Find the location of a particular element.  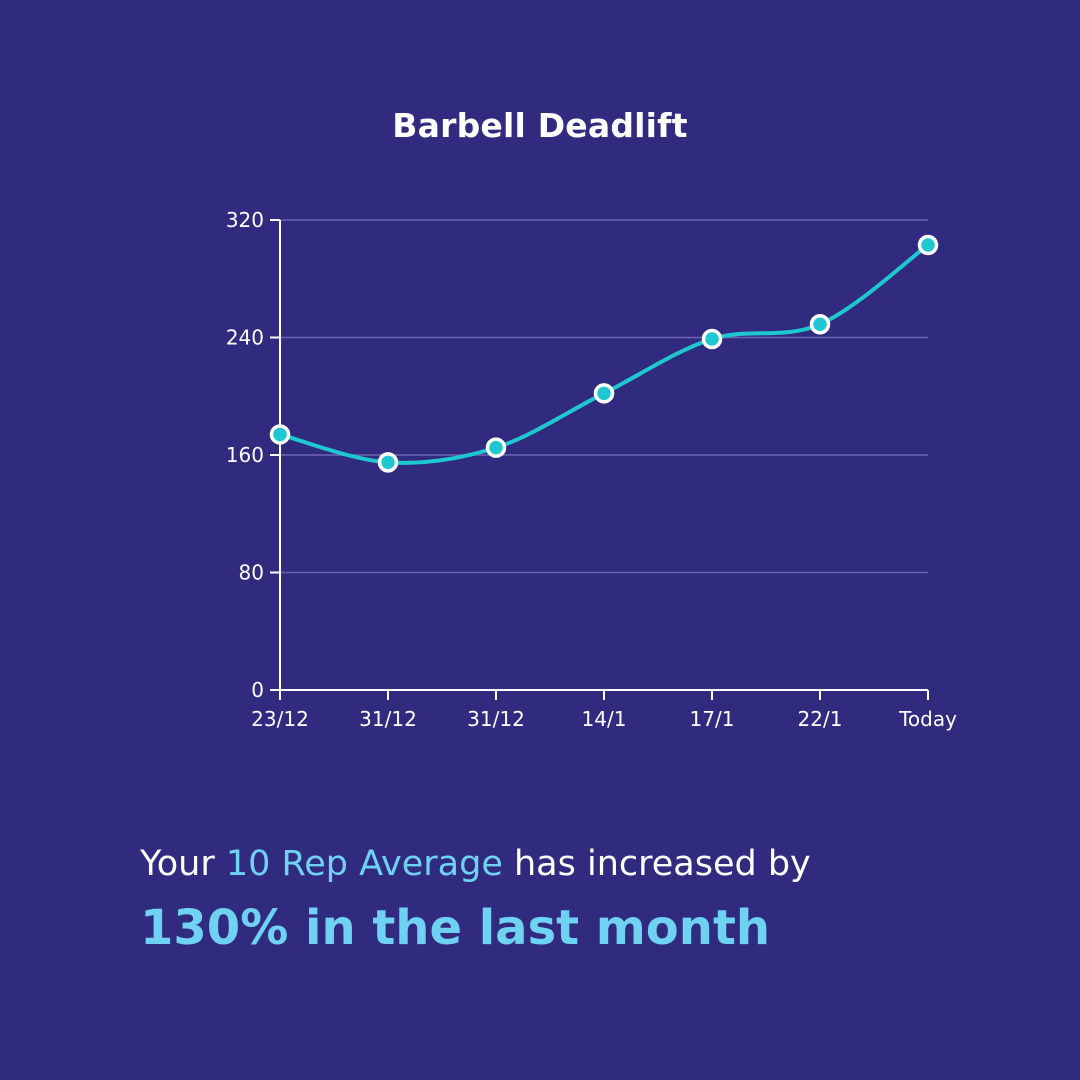

x-tick-label: 23/12 is located at coordinates (280, 719).